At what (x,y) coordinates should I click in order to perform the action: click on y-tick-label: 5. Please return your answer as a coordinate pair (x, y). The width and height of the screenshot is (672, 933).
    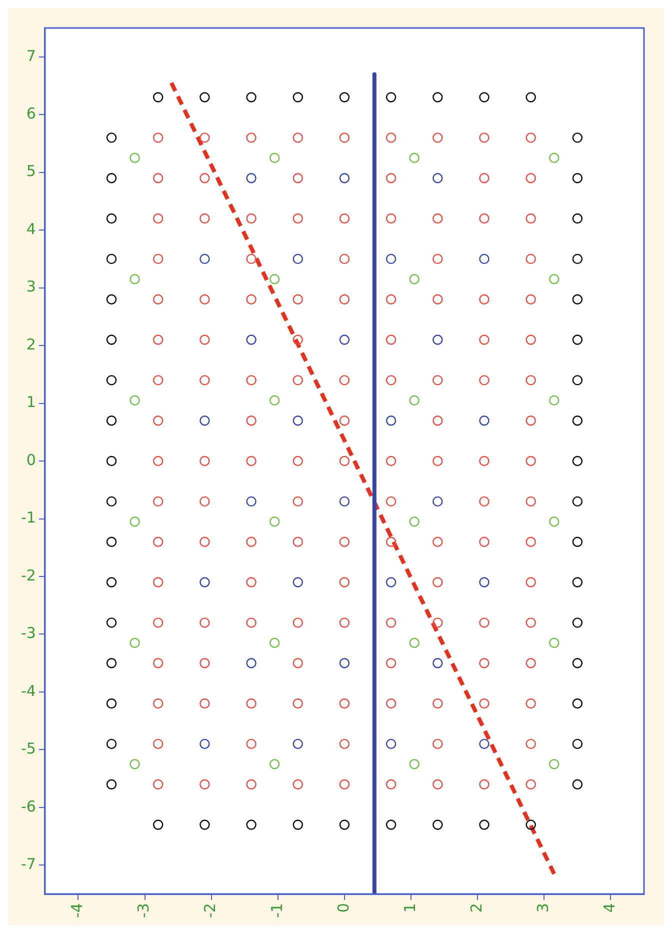
    Looking at the image, I should click on (31, 171).